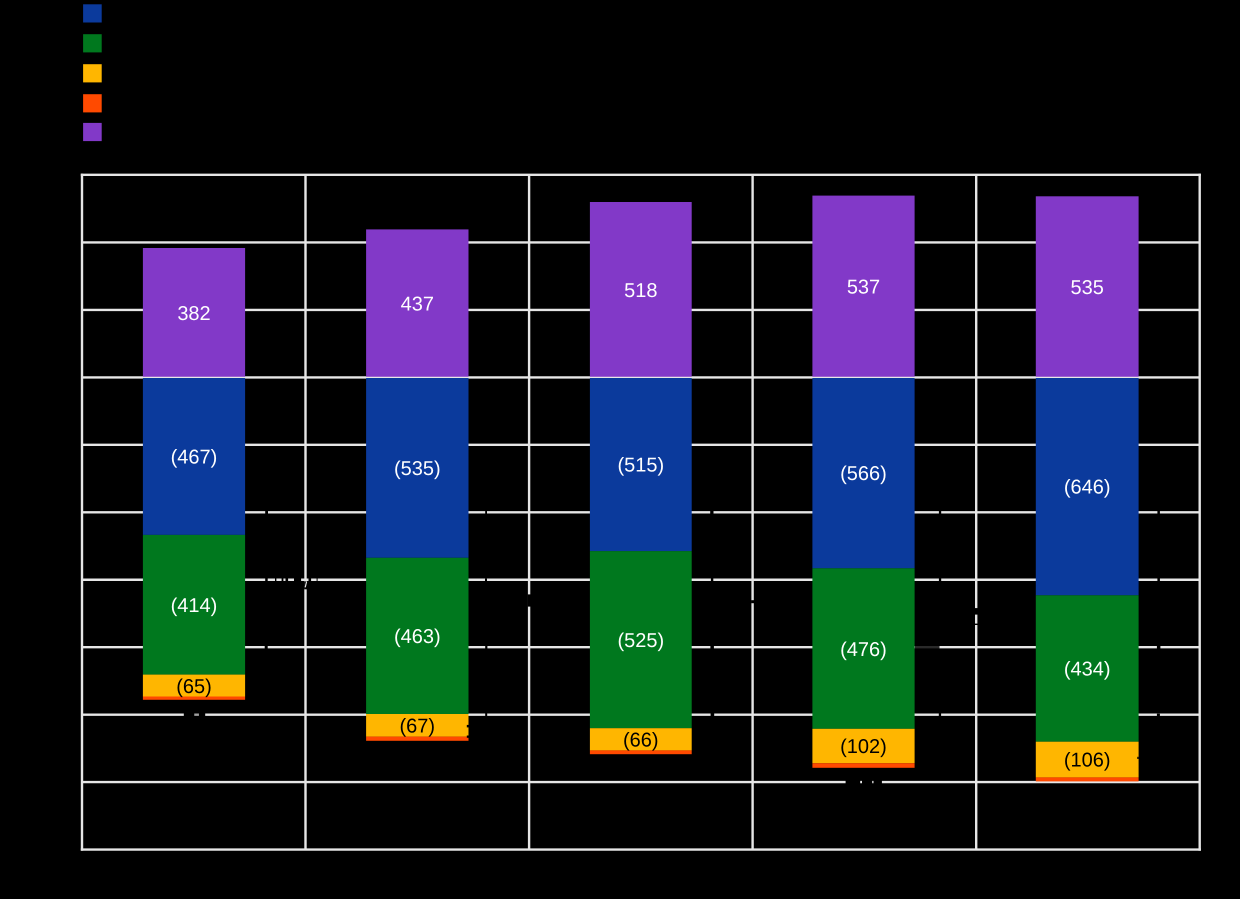  I want to click on svg-text: (102), so click(863, 747).